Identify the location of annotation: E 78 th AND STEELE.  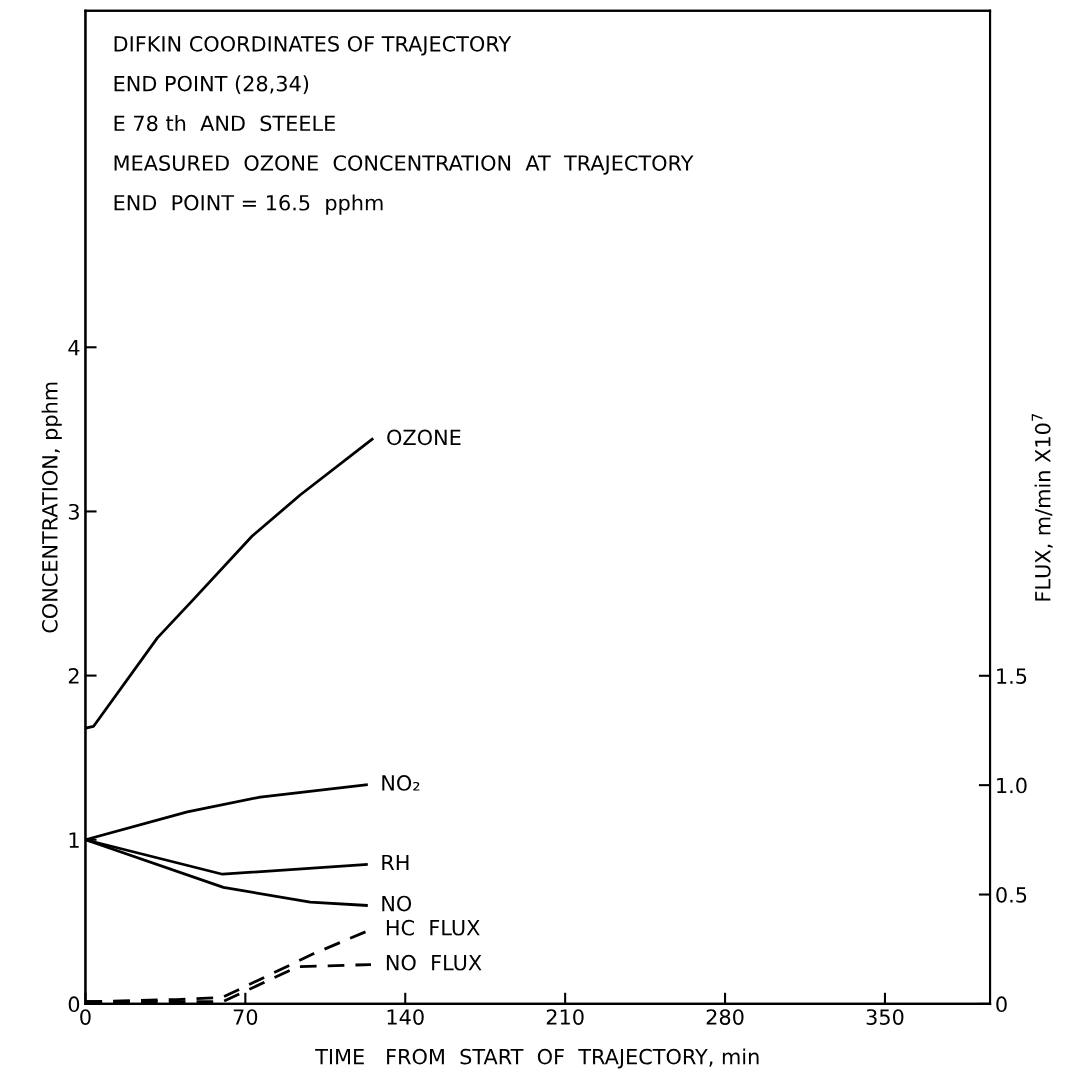
(224, 123).